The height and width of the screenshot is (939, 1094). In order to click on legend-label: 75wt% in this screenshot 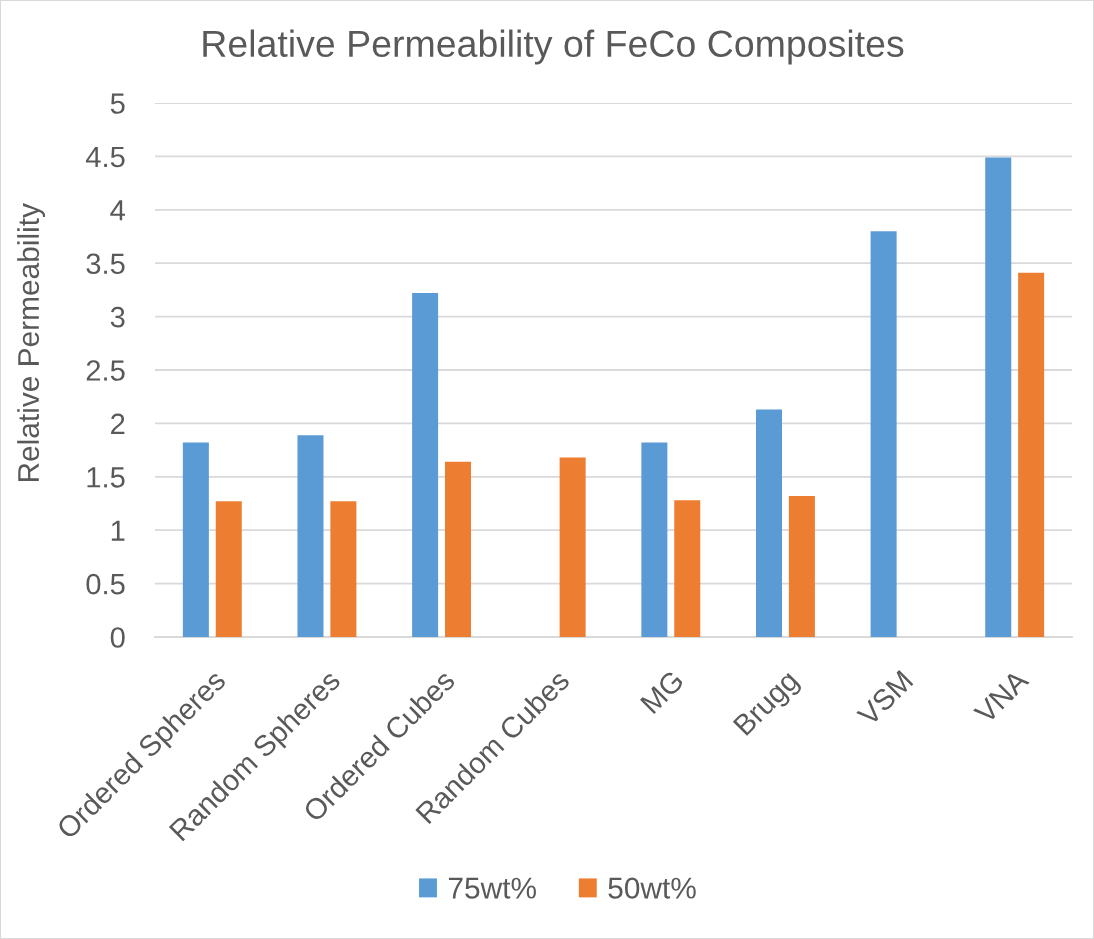, I will do `click(492, 888)`.